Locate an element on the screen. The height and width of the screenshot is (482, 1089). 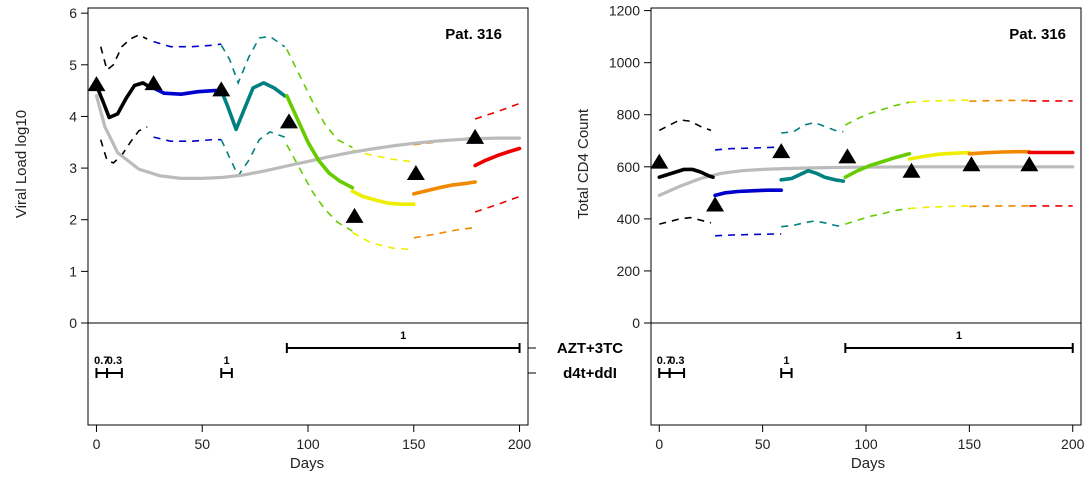
cd4-x-tick-label: 100 is located at coordinates (866, 444).